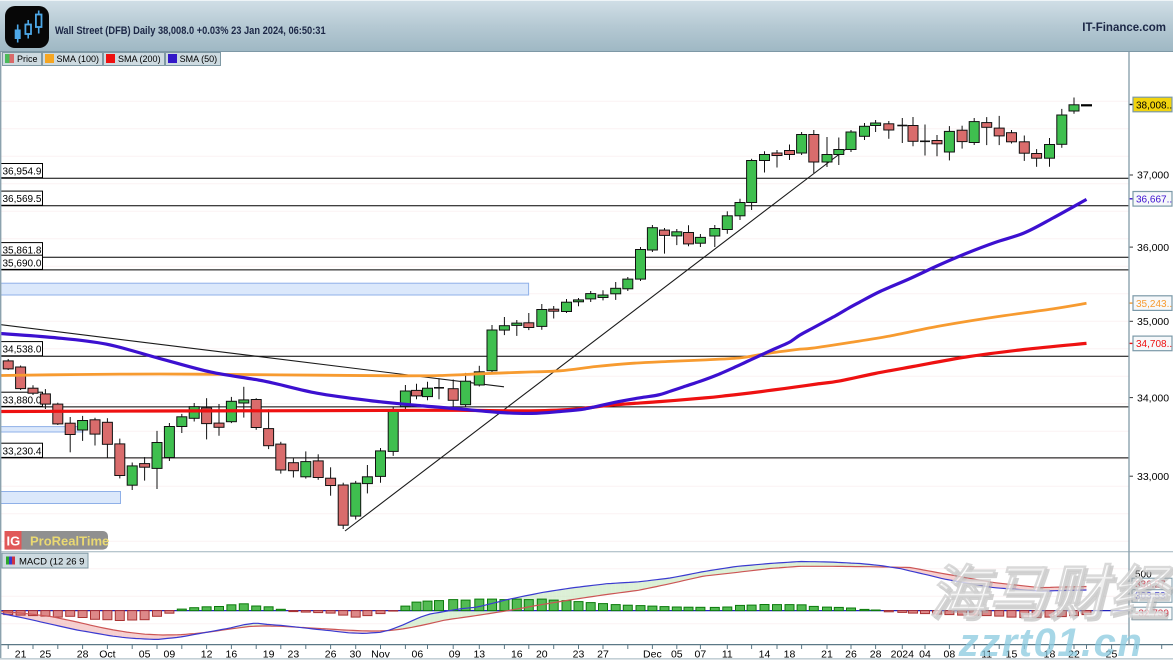 This screenshot has height=660, width=1173. What do you see at coordinates (542, 654) in the screenshot?
I see `svg-text: 20` at bounding box center [542, 654].